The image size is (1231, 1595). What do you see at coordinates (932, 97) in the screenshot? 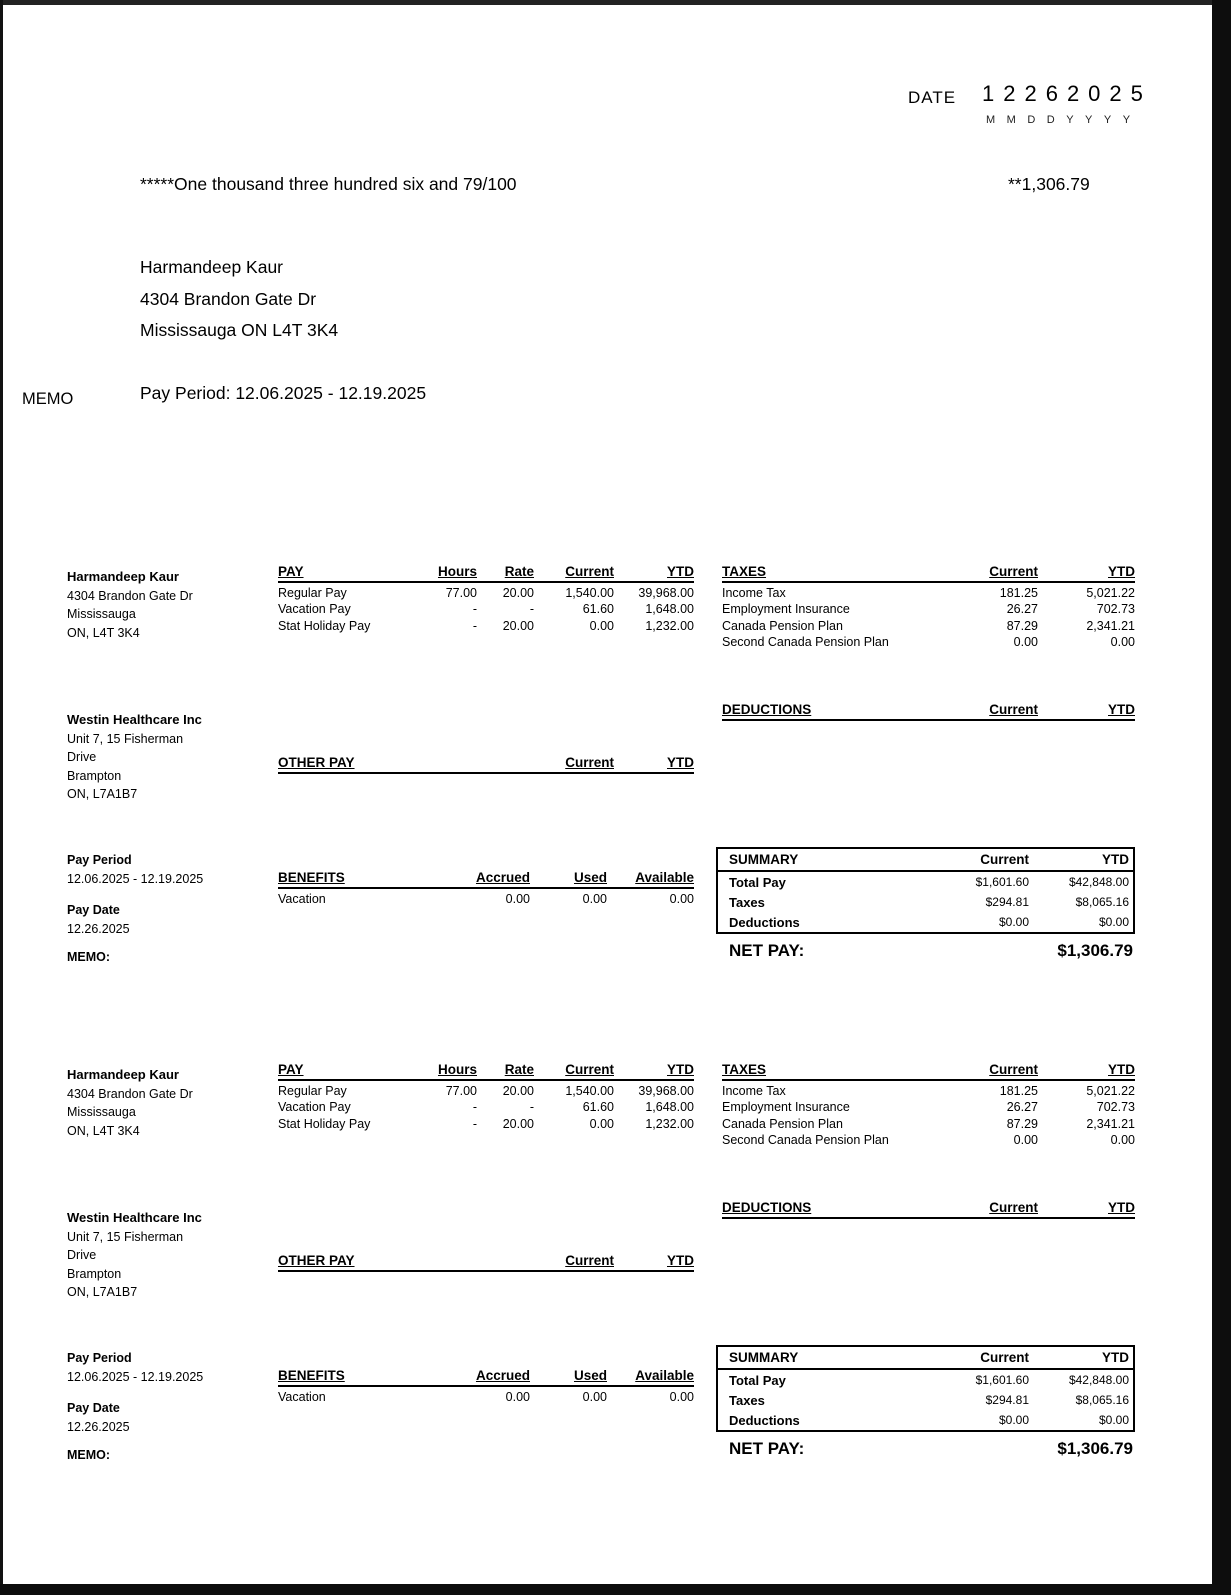
I see `date-label: DATE` at bounding box center [932, 97].